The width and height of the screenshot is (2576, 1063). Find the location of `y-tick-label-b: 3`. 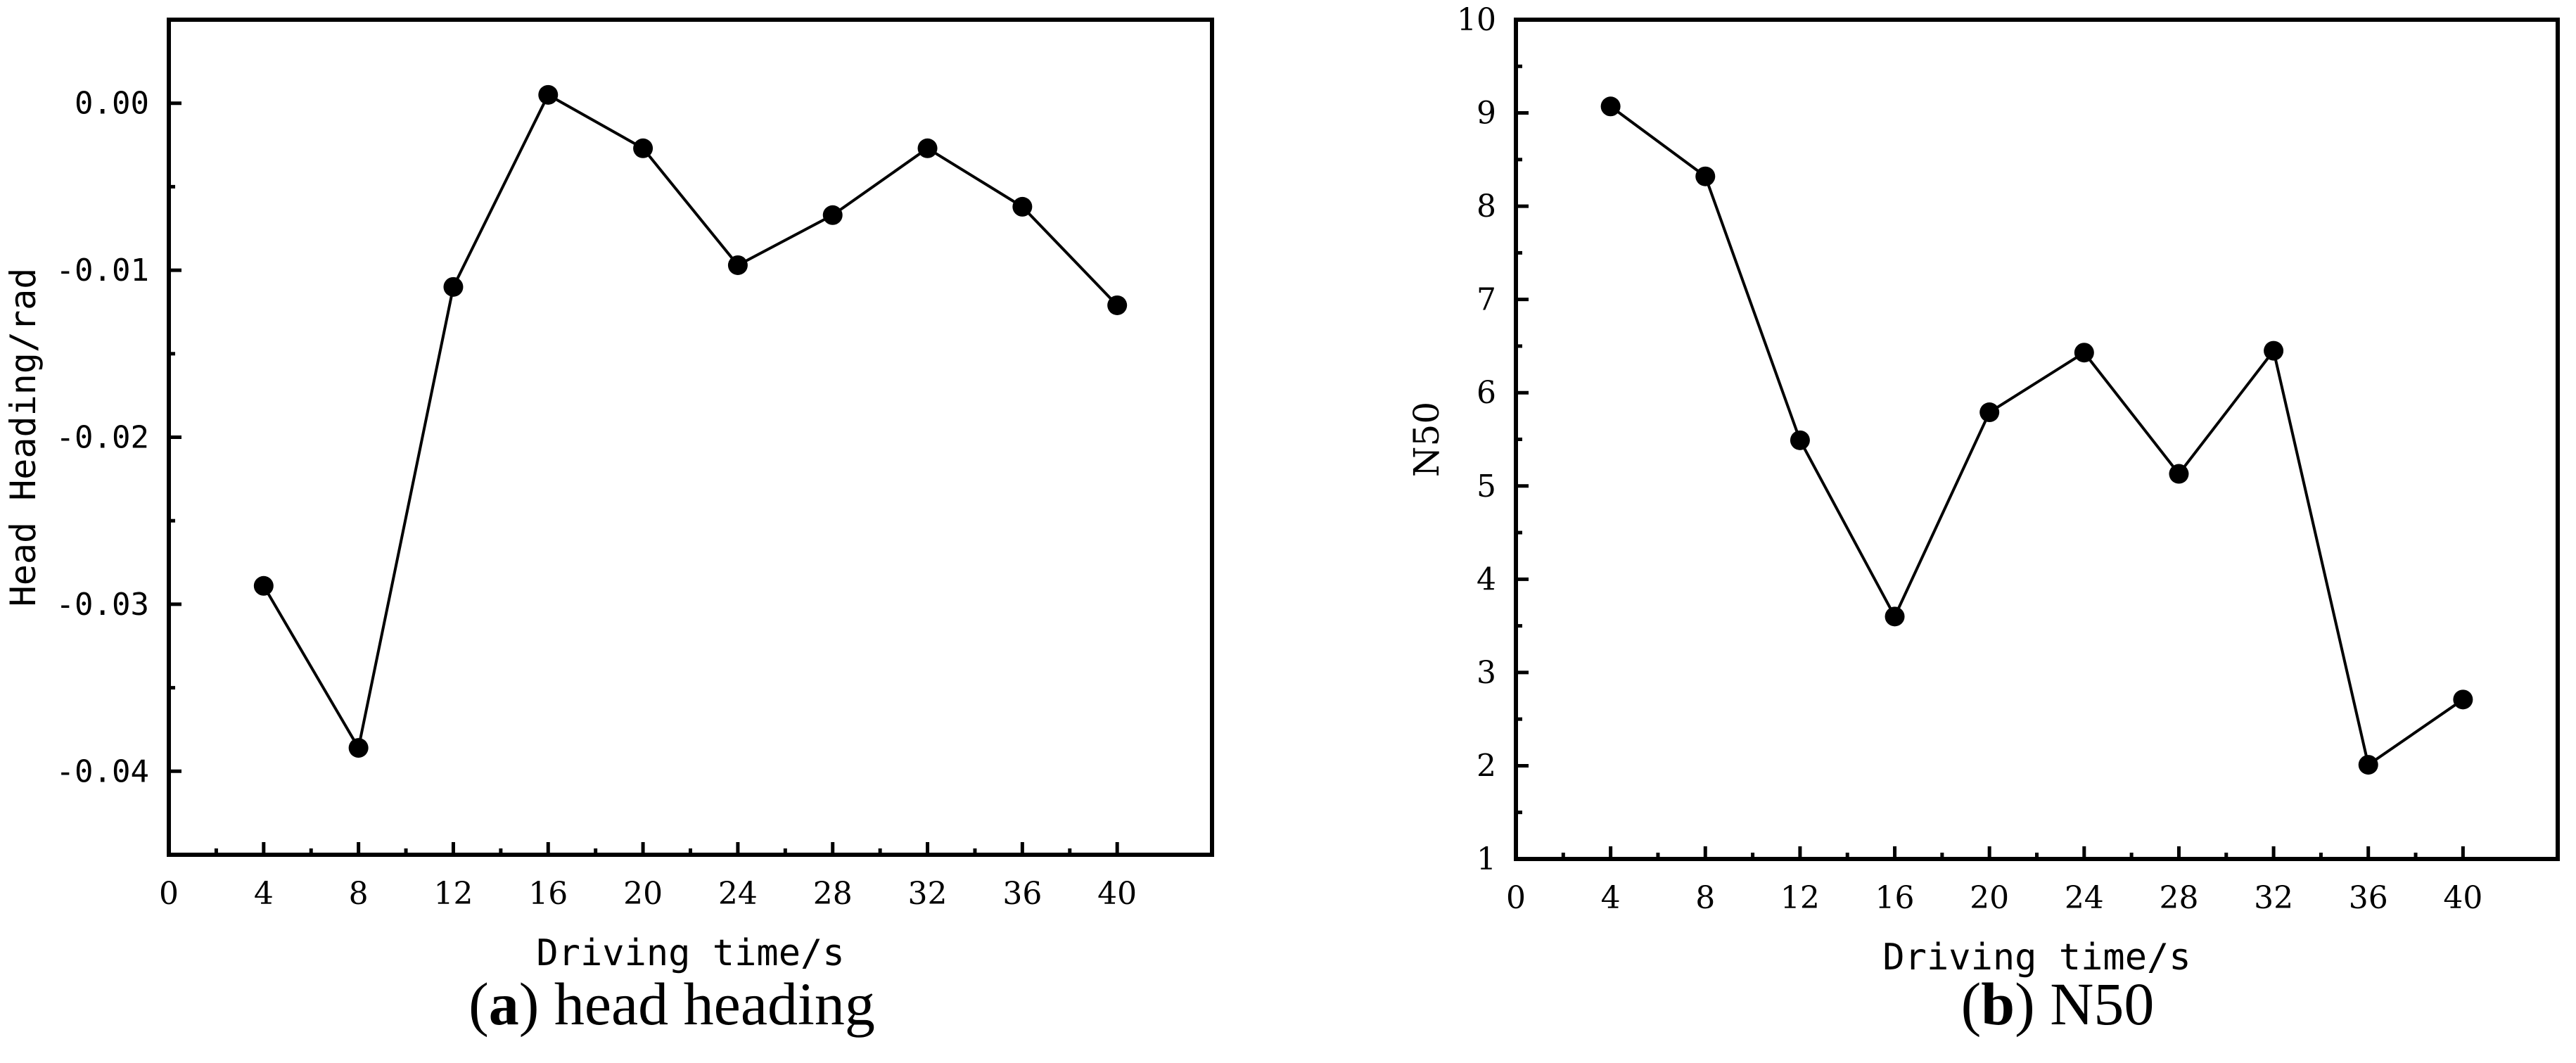

y-tick-label-b: 3 is located at coordinates (1486, 673).